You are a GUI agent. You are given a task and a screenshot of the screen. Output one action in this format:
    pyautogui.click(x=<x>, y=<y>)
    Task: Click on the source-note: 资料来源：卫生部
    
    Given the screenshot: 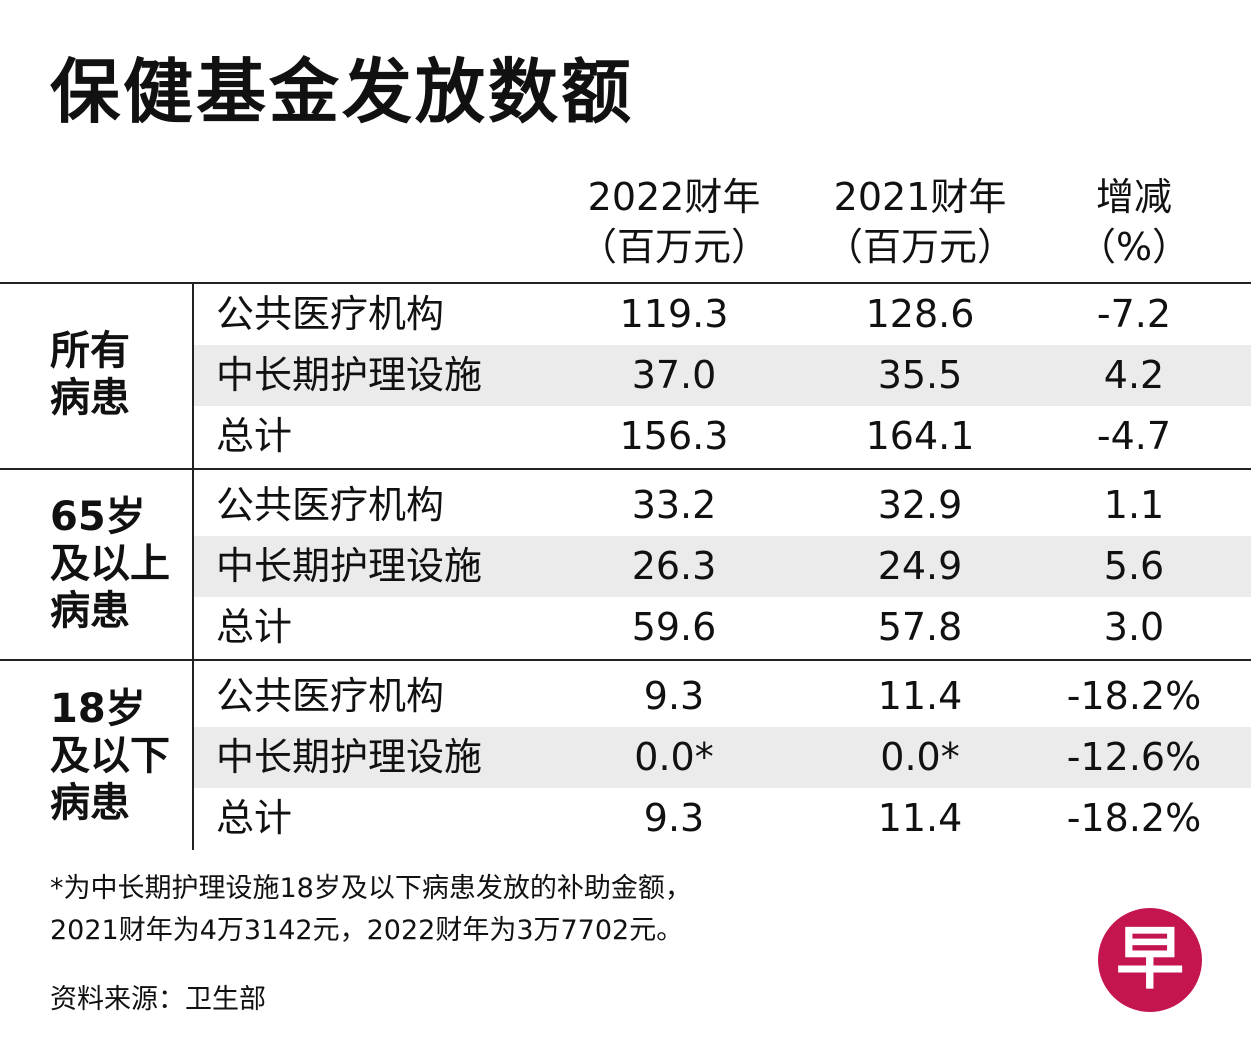 What is the action you would take?
    pyautogui.click(x=158, y=999)
    